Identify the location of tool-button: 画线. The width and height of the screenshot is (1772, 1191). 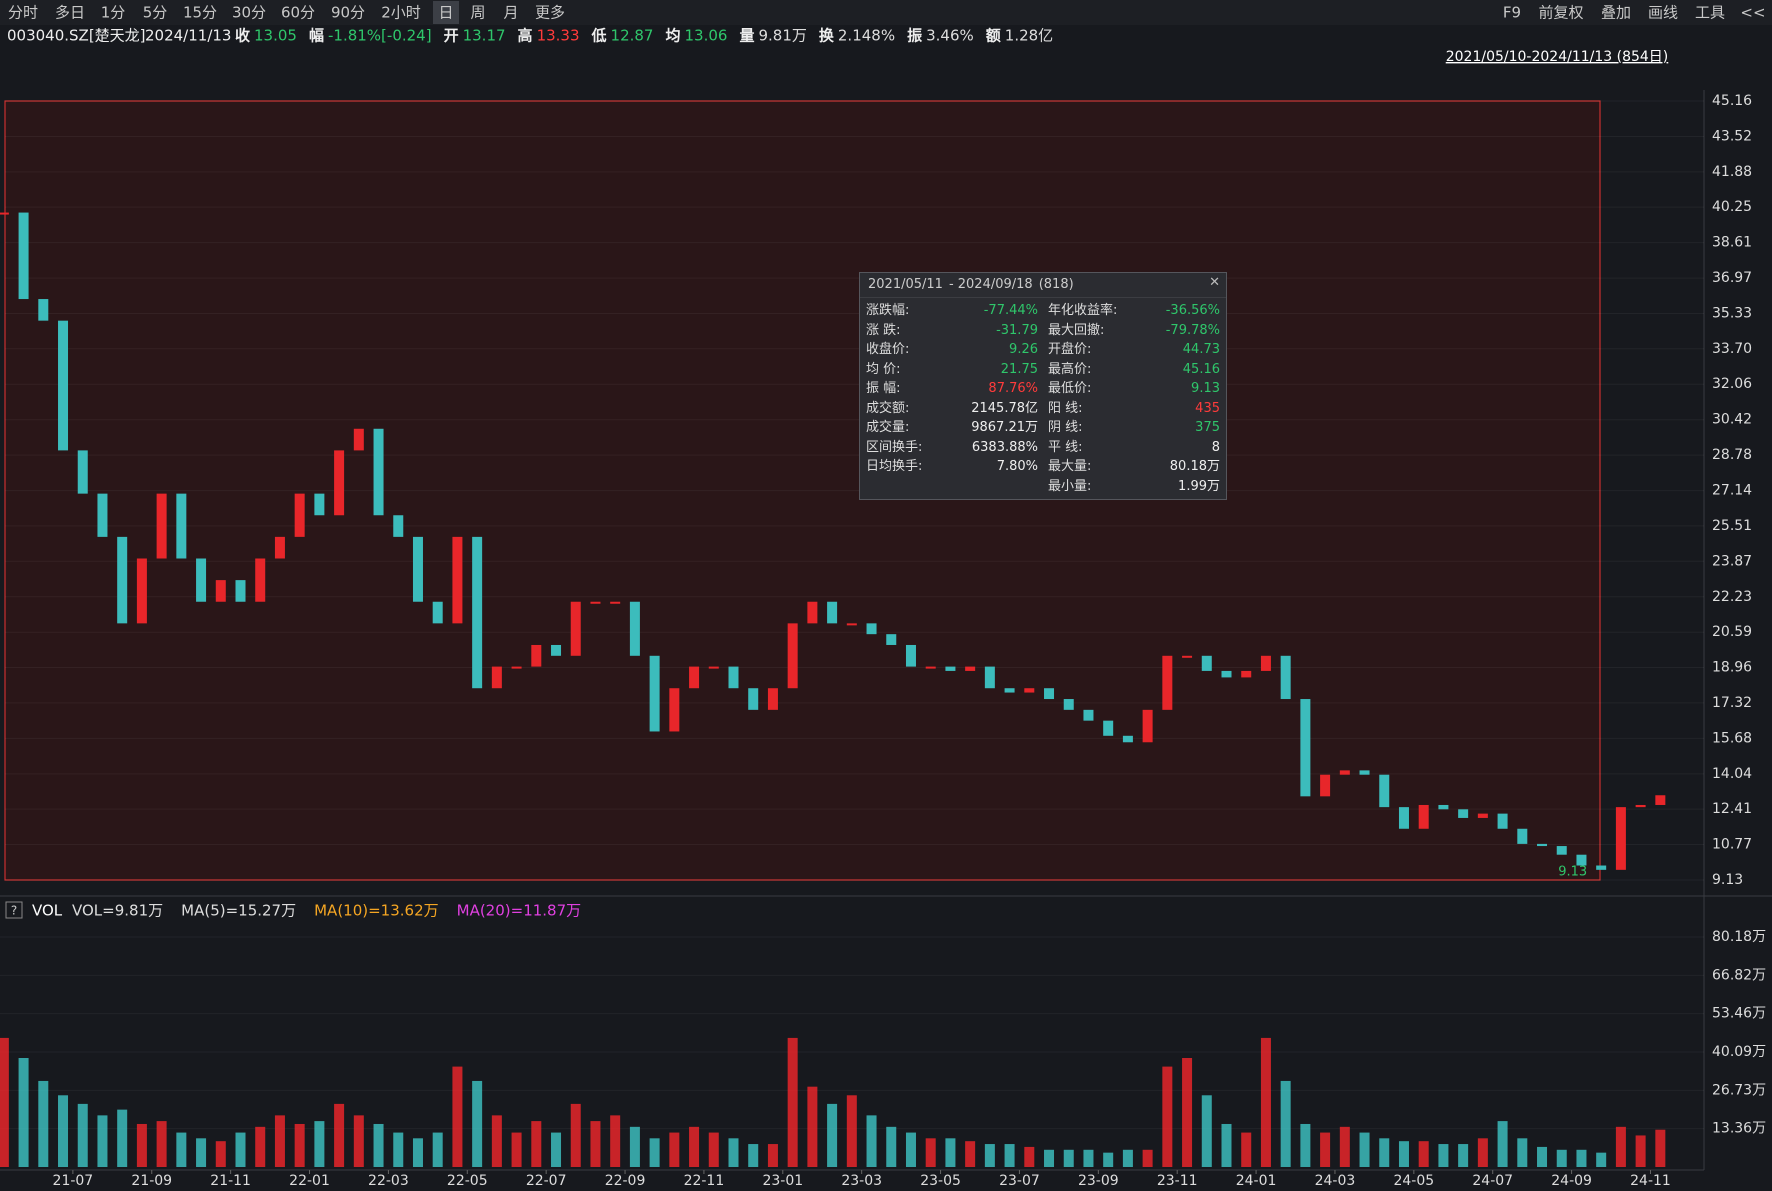
(1663, 13).